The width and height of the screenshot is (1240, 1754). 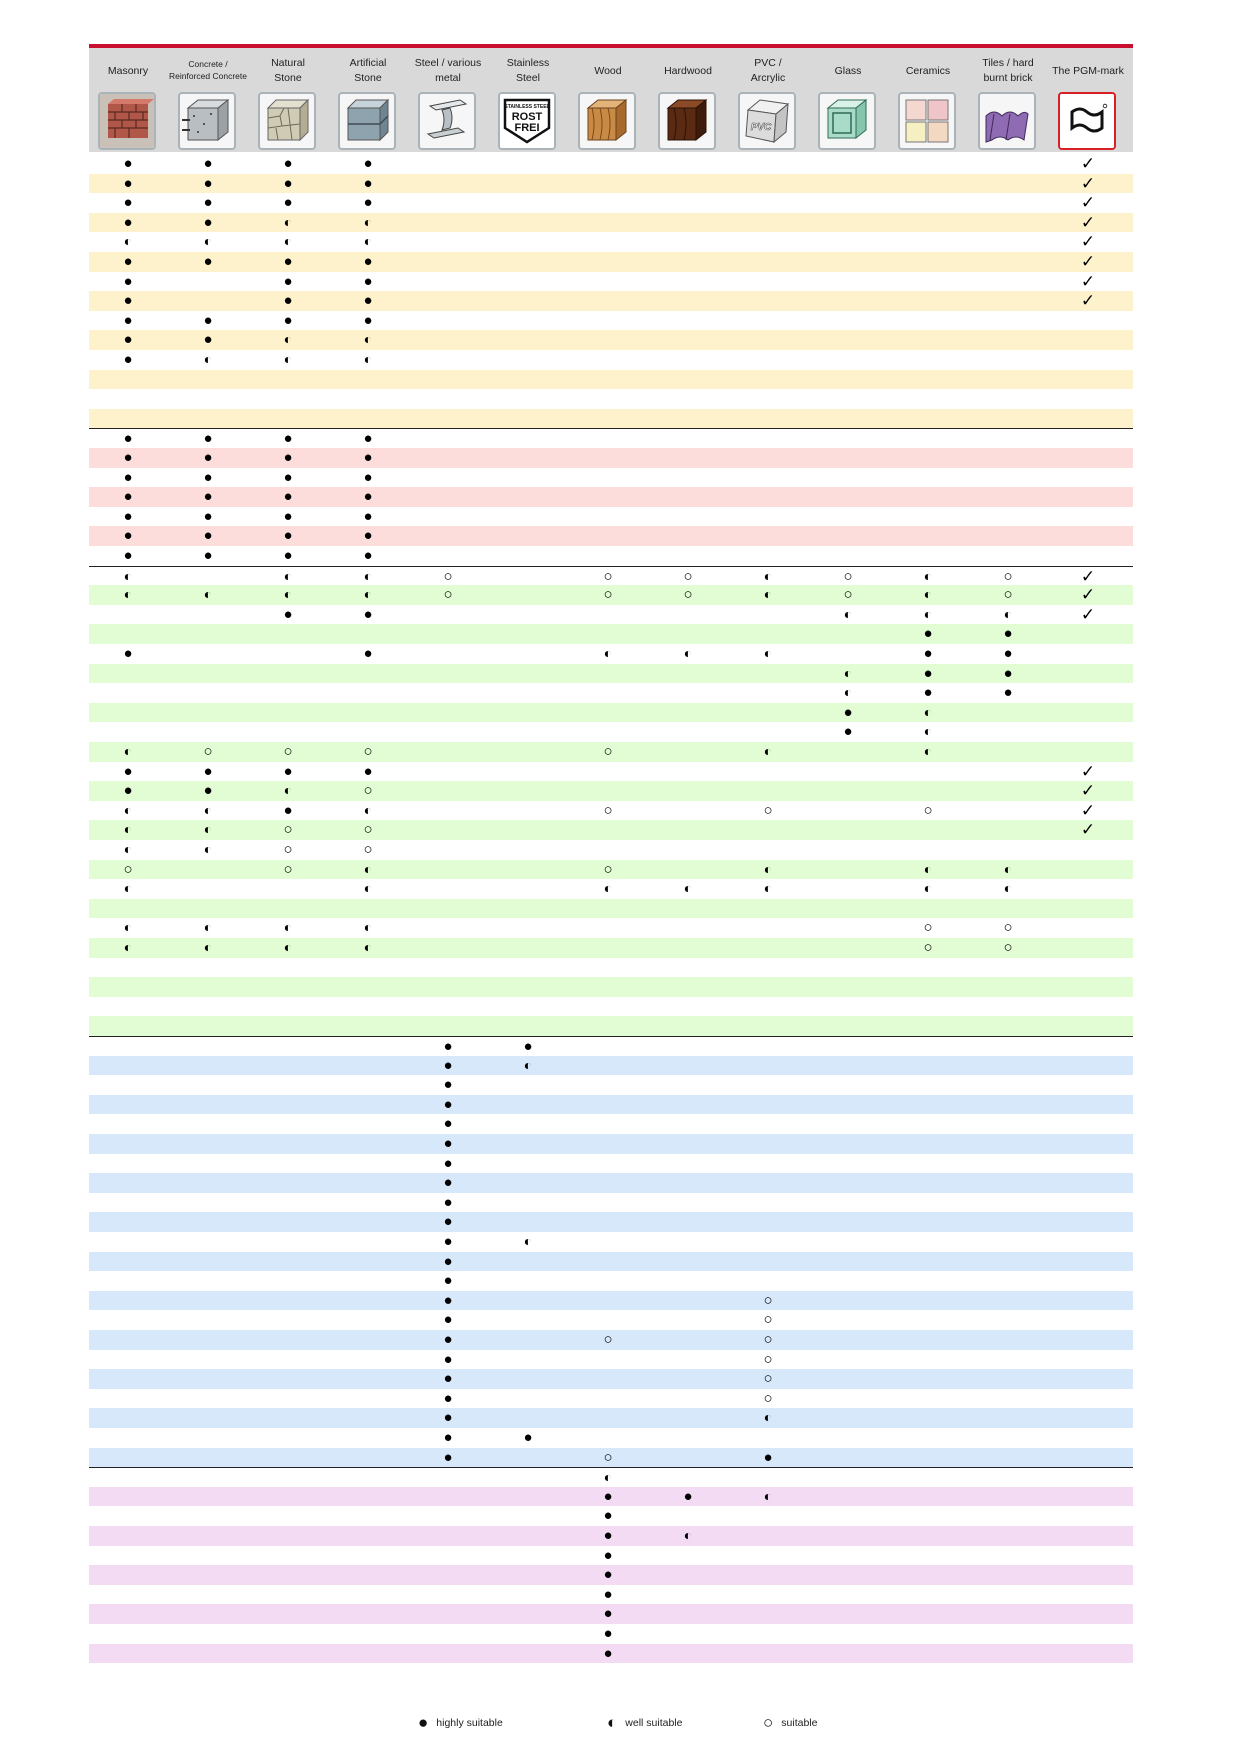 What do you see at coordinates (768, 70) in the screenshot?
I see `column-label: PVC / Arcrylic` at bounding box center [768, 70].